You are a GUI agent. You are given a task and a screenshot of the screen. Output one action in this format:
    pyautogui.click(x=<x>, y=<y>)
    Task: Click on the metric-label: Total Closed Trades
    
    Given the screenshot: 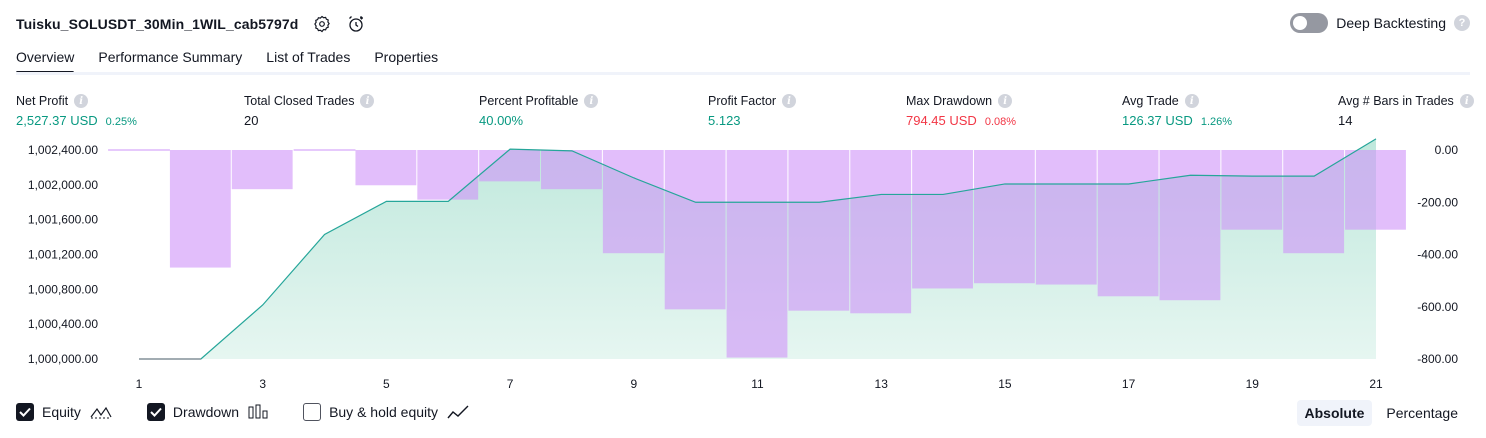 What is the action you would take?
    pyautogui.click(x=299, y=101)
    